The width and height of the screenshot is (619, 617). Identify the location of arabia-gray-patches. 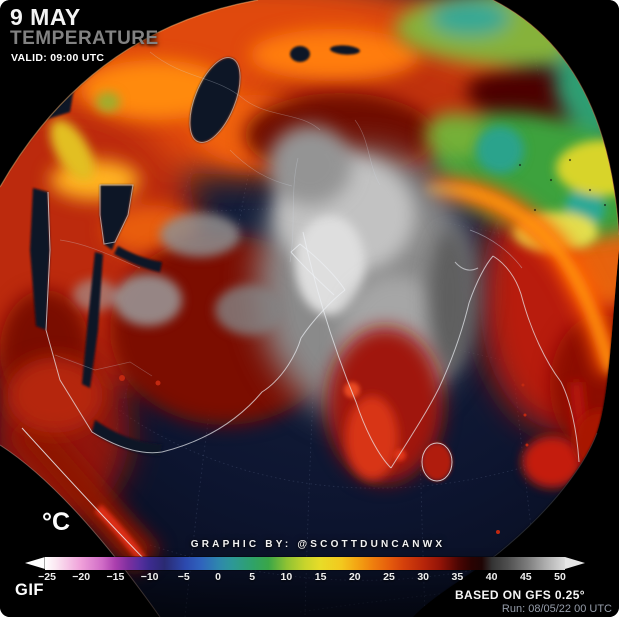
(179, 274).